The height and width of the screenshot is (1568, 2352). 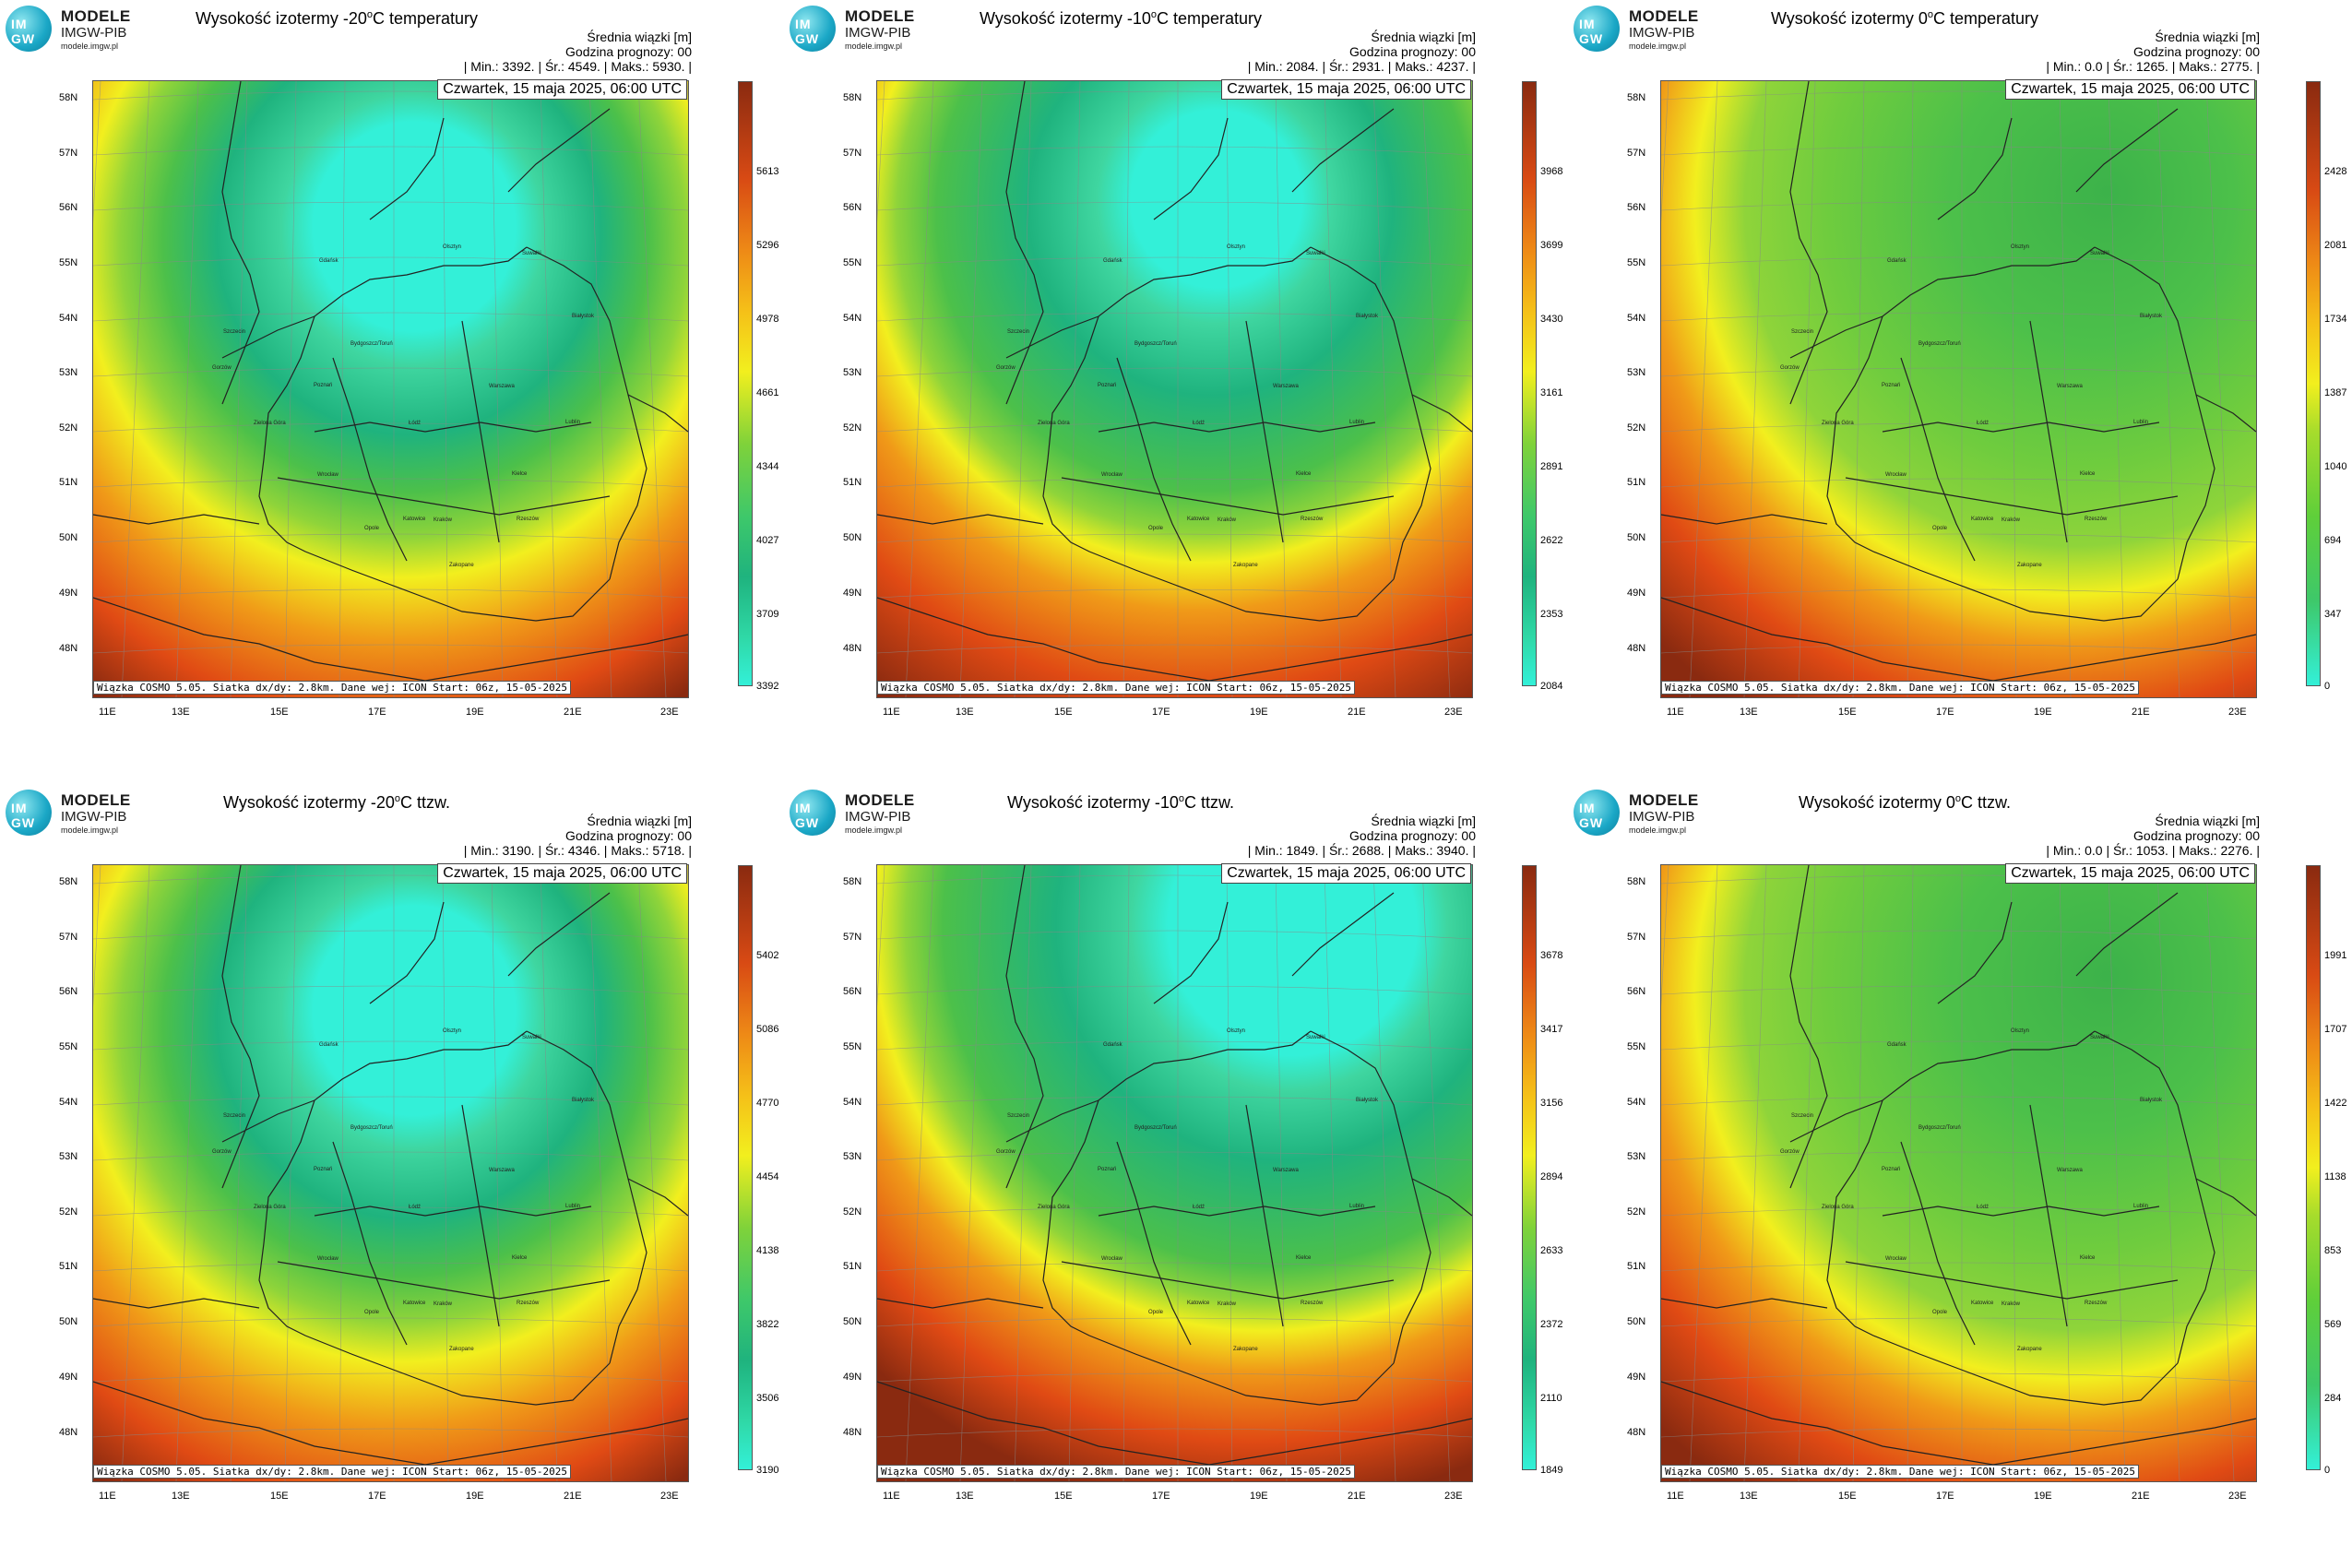 What do you see at coordinates (767, 392) in the screenshot?
I see `colorbar-tick-label: 4661` at bounding box center [767, 392].